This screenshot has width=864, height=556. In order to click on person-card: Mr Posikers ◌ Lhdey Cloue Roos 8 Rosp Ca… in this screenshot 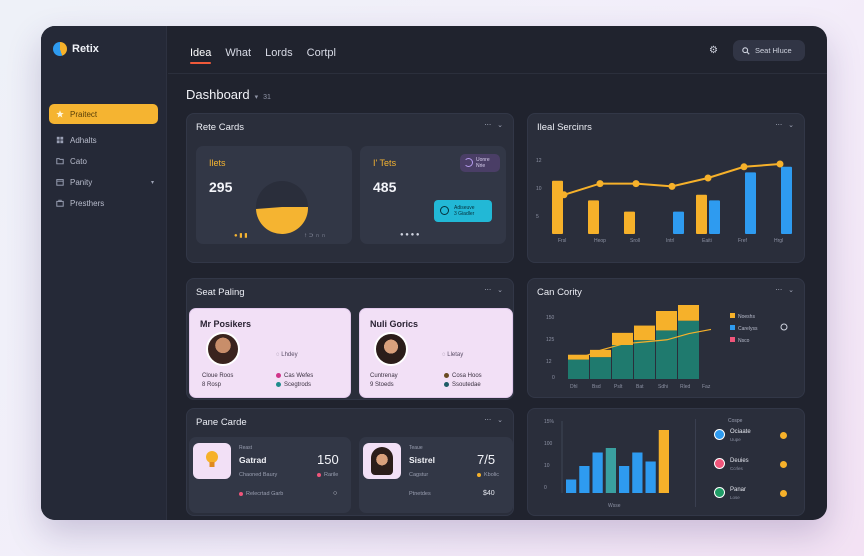, I will do `click(270, 353)`.